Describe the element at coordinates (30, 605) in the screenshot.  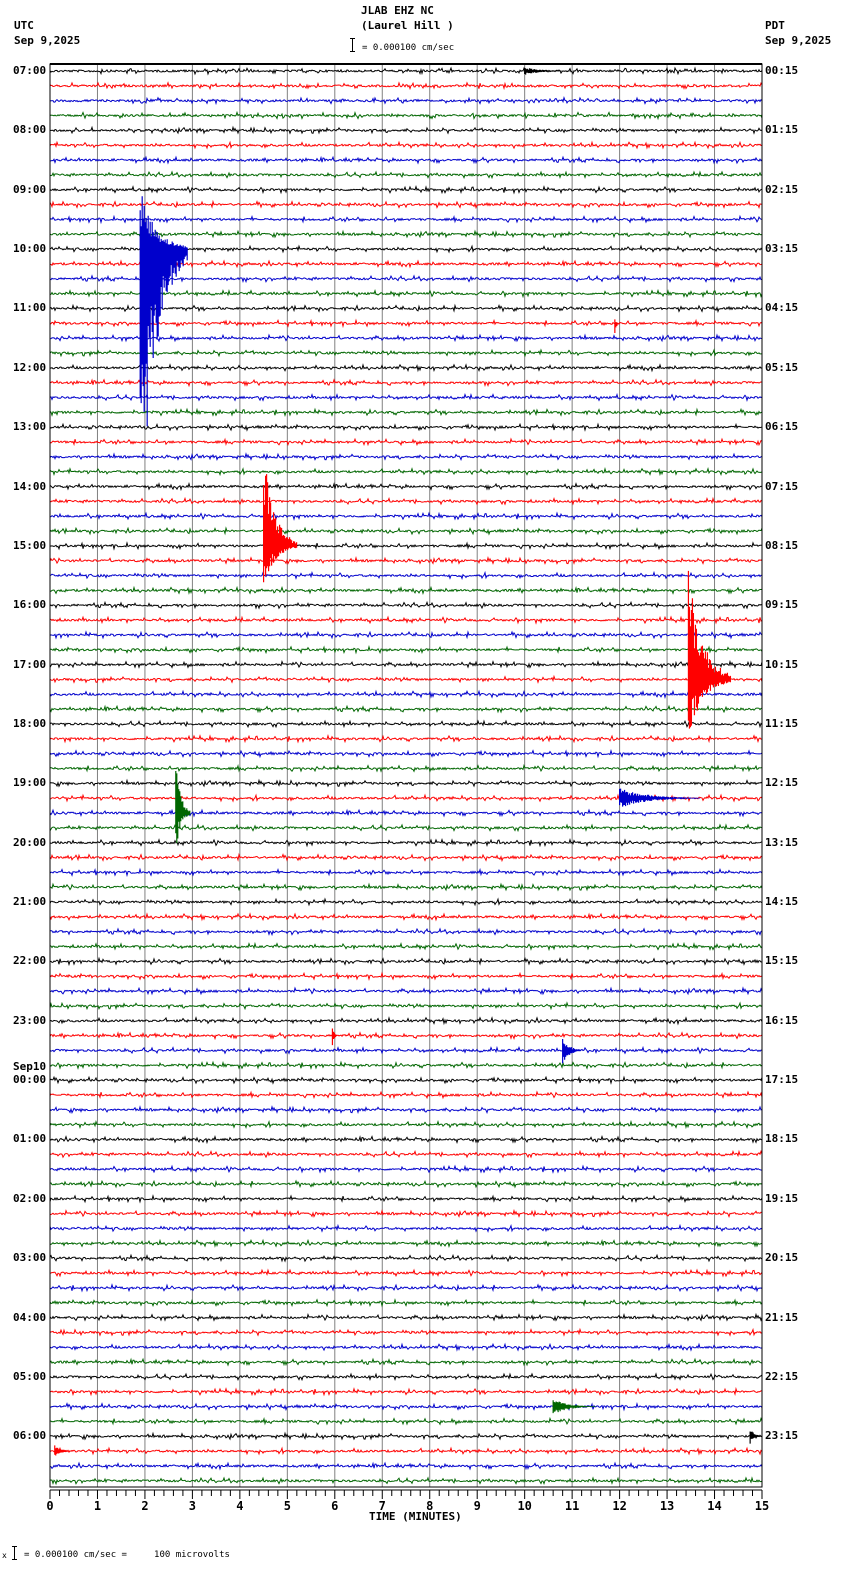
I see `utc-hour-label: 16:00` at that location.